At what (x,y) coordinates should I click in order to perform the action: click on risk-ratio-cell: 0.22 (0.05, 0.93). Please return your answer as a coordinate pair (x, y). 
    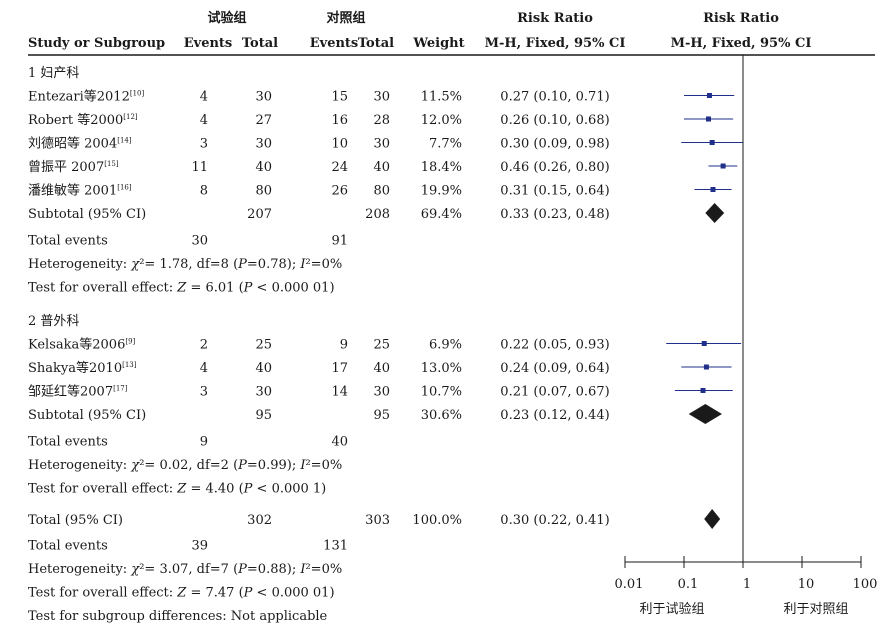
    Looking at the image, I should click on (554, 345).